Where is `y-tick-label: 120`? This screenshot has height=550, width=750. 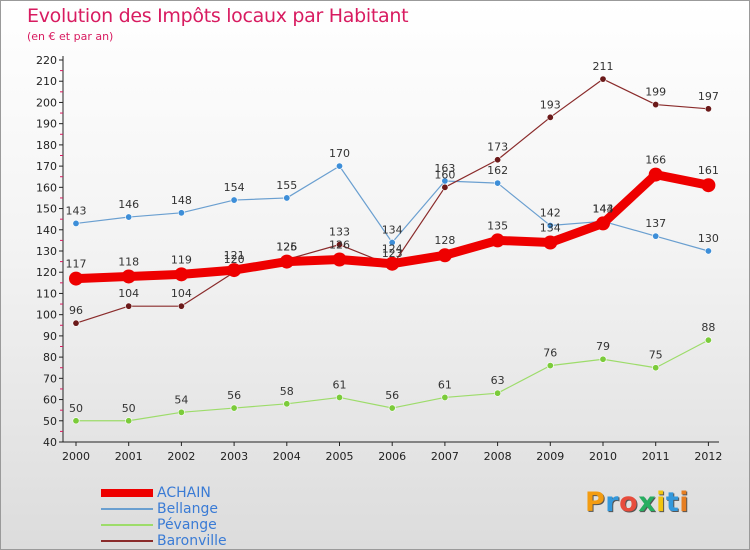 y-tick-label: 120 is located at coordinates (46, 272).